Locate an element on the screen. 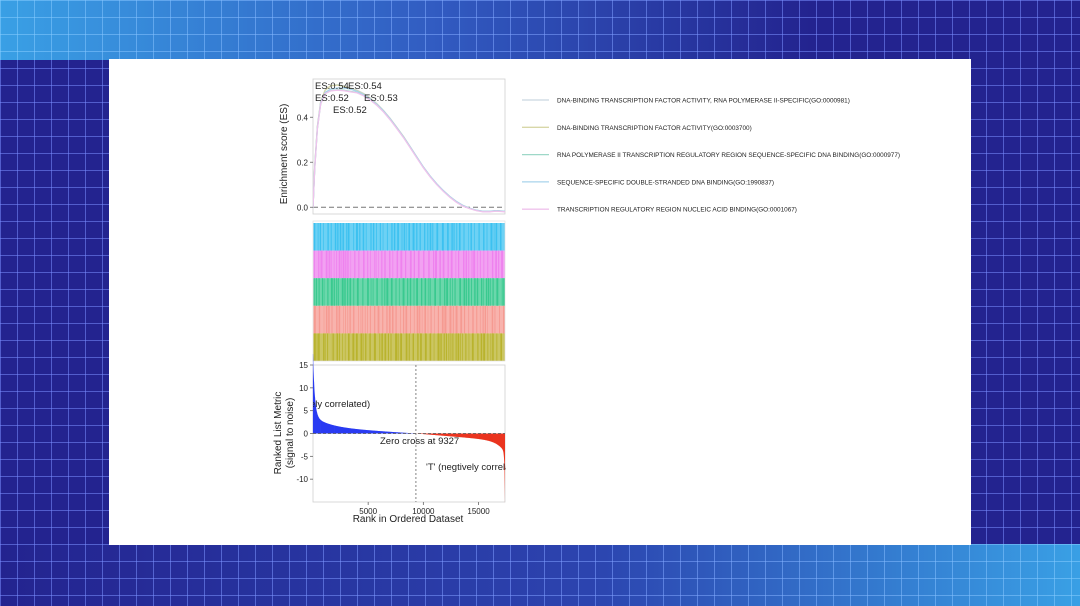 This screenshot has width=1080, height=606. es-annotation-4: ES:0.53 is located at coordinates (381, 98).